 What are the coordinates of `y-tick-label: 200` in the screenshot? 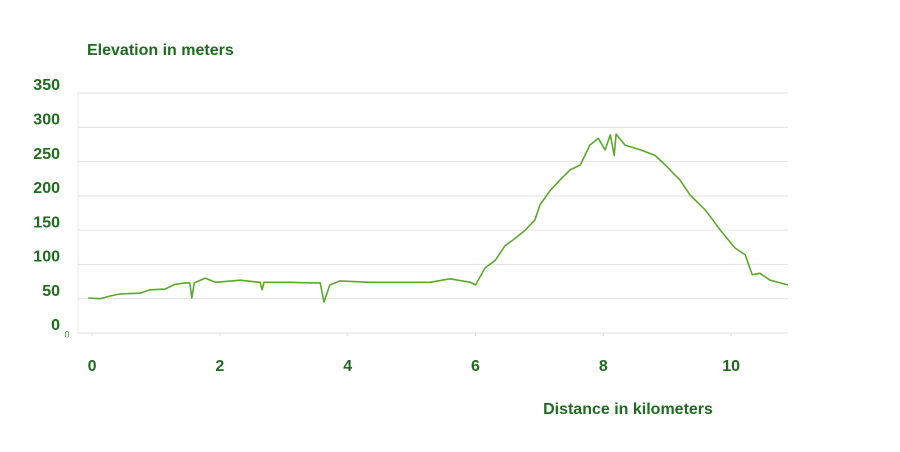 It's located at (46, 188).